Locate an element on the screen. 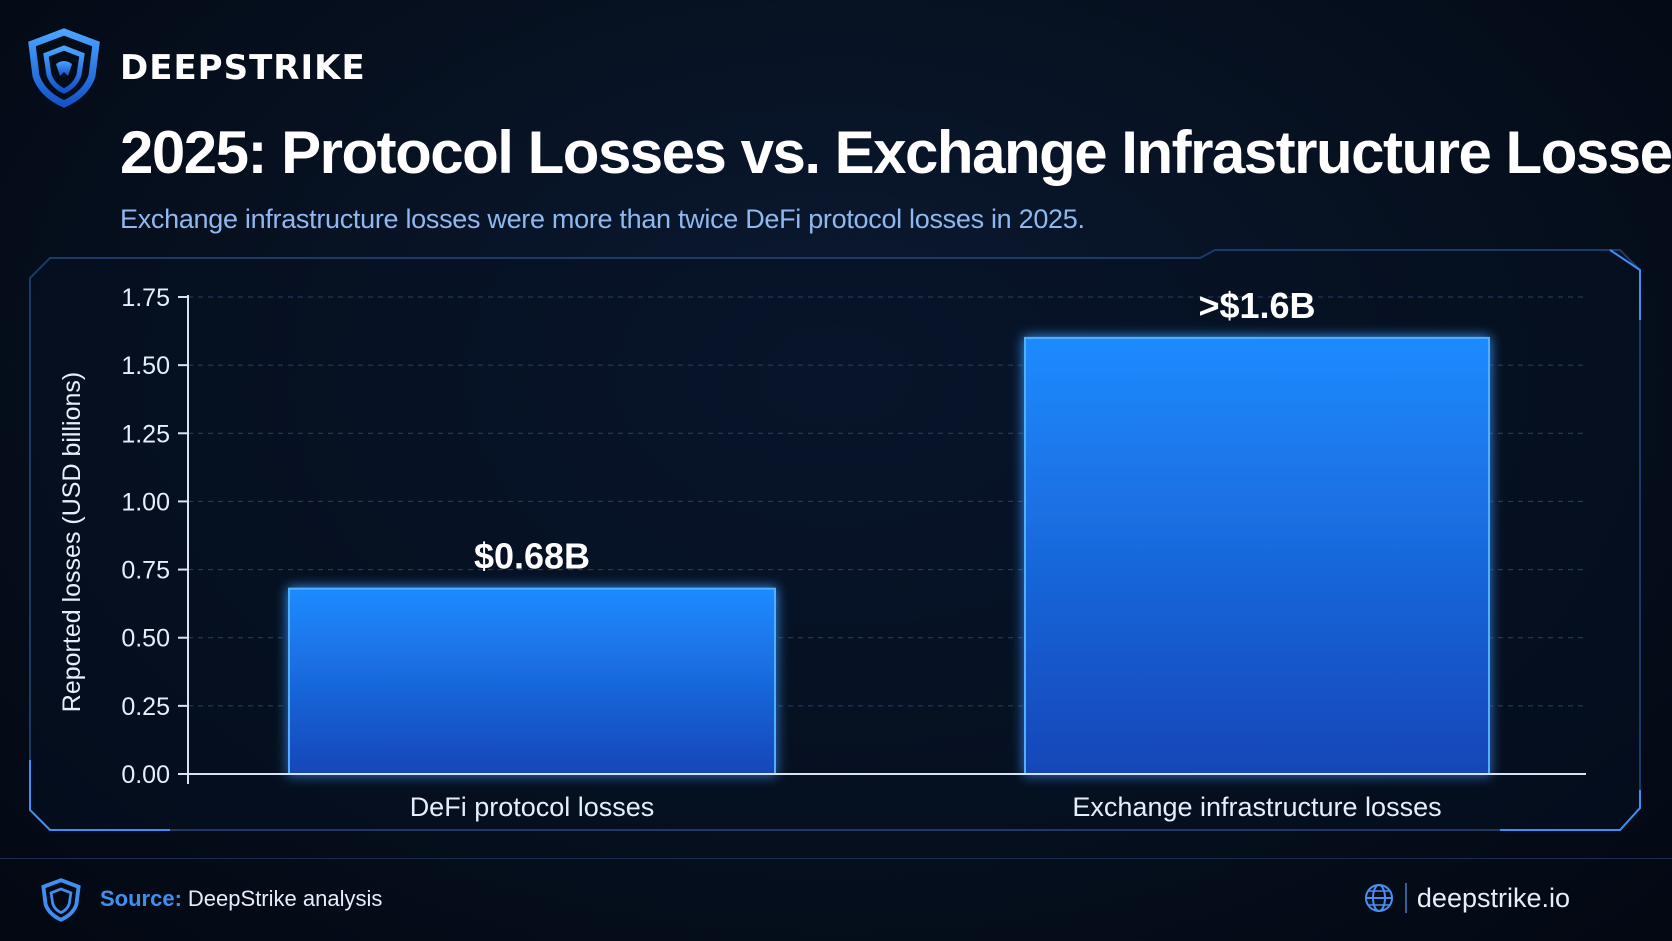 The height and width of the screenshot is (941, 1672). globe-icon is located at coordinates (1378, 898).